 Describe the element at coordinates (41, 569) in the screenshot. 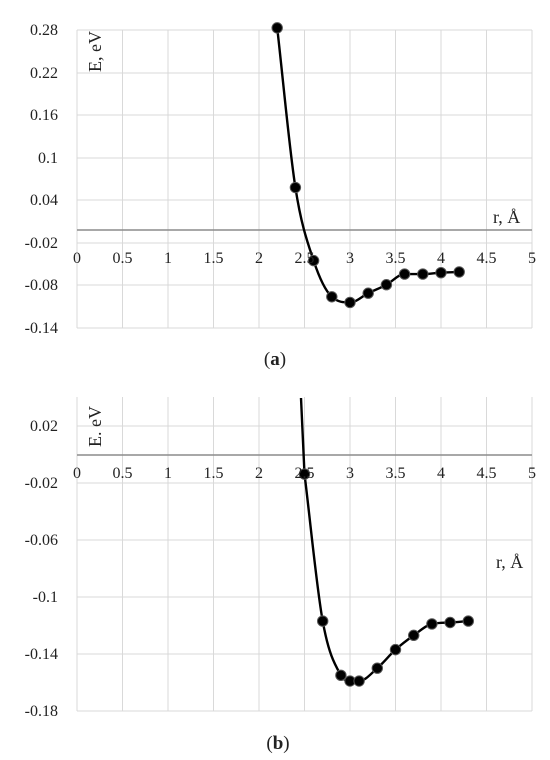

I see `y-tick-labels: 0.02 -0.02 -0.06 -0.1 -0.14 -0.18` at that location.